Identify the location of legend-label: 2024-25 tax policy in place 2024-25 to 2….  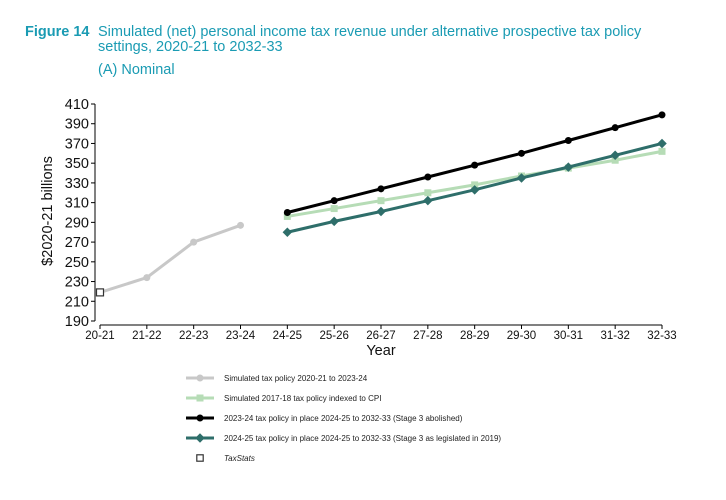
(362, 438).